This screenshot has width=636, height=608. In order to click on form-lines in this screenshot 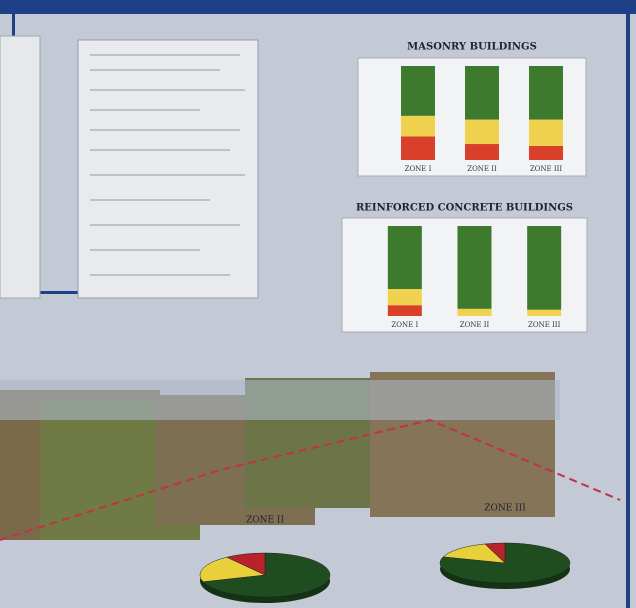, I will do `click(167, 165)`.